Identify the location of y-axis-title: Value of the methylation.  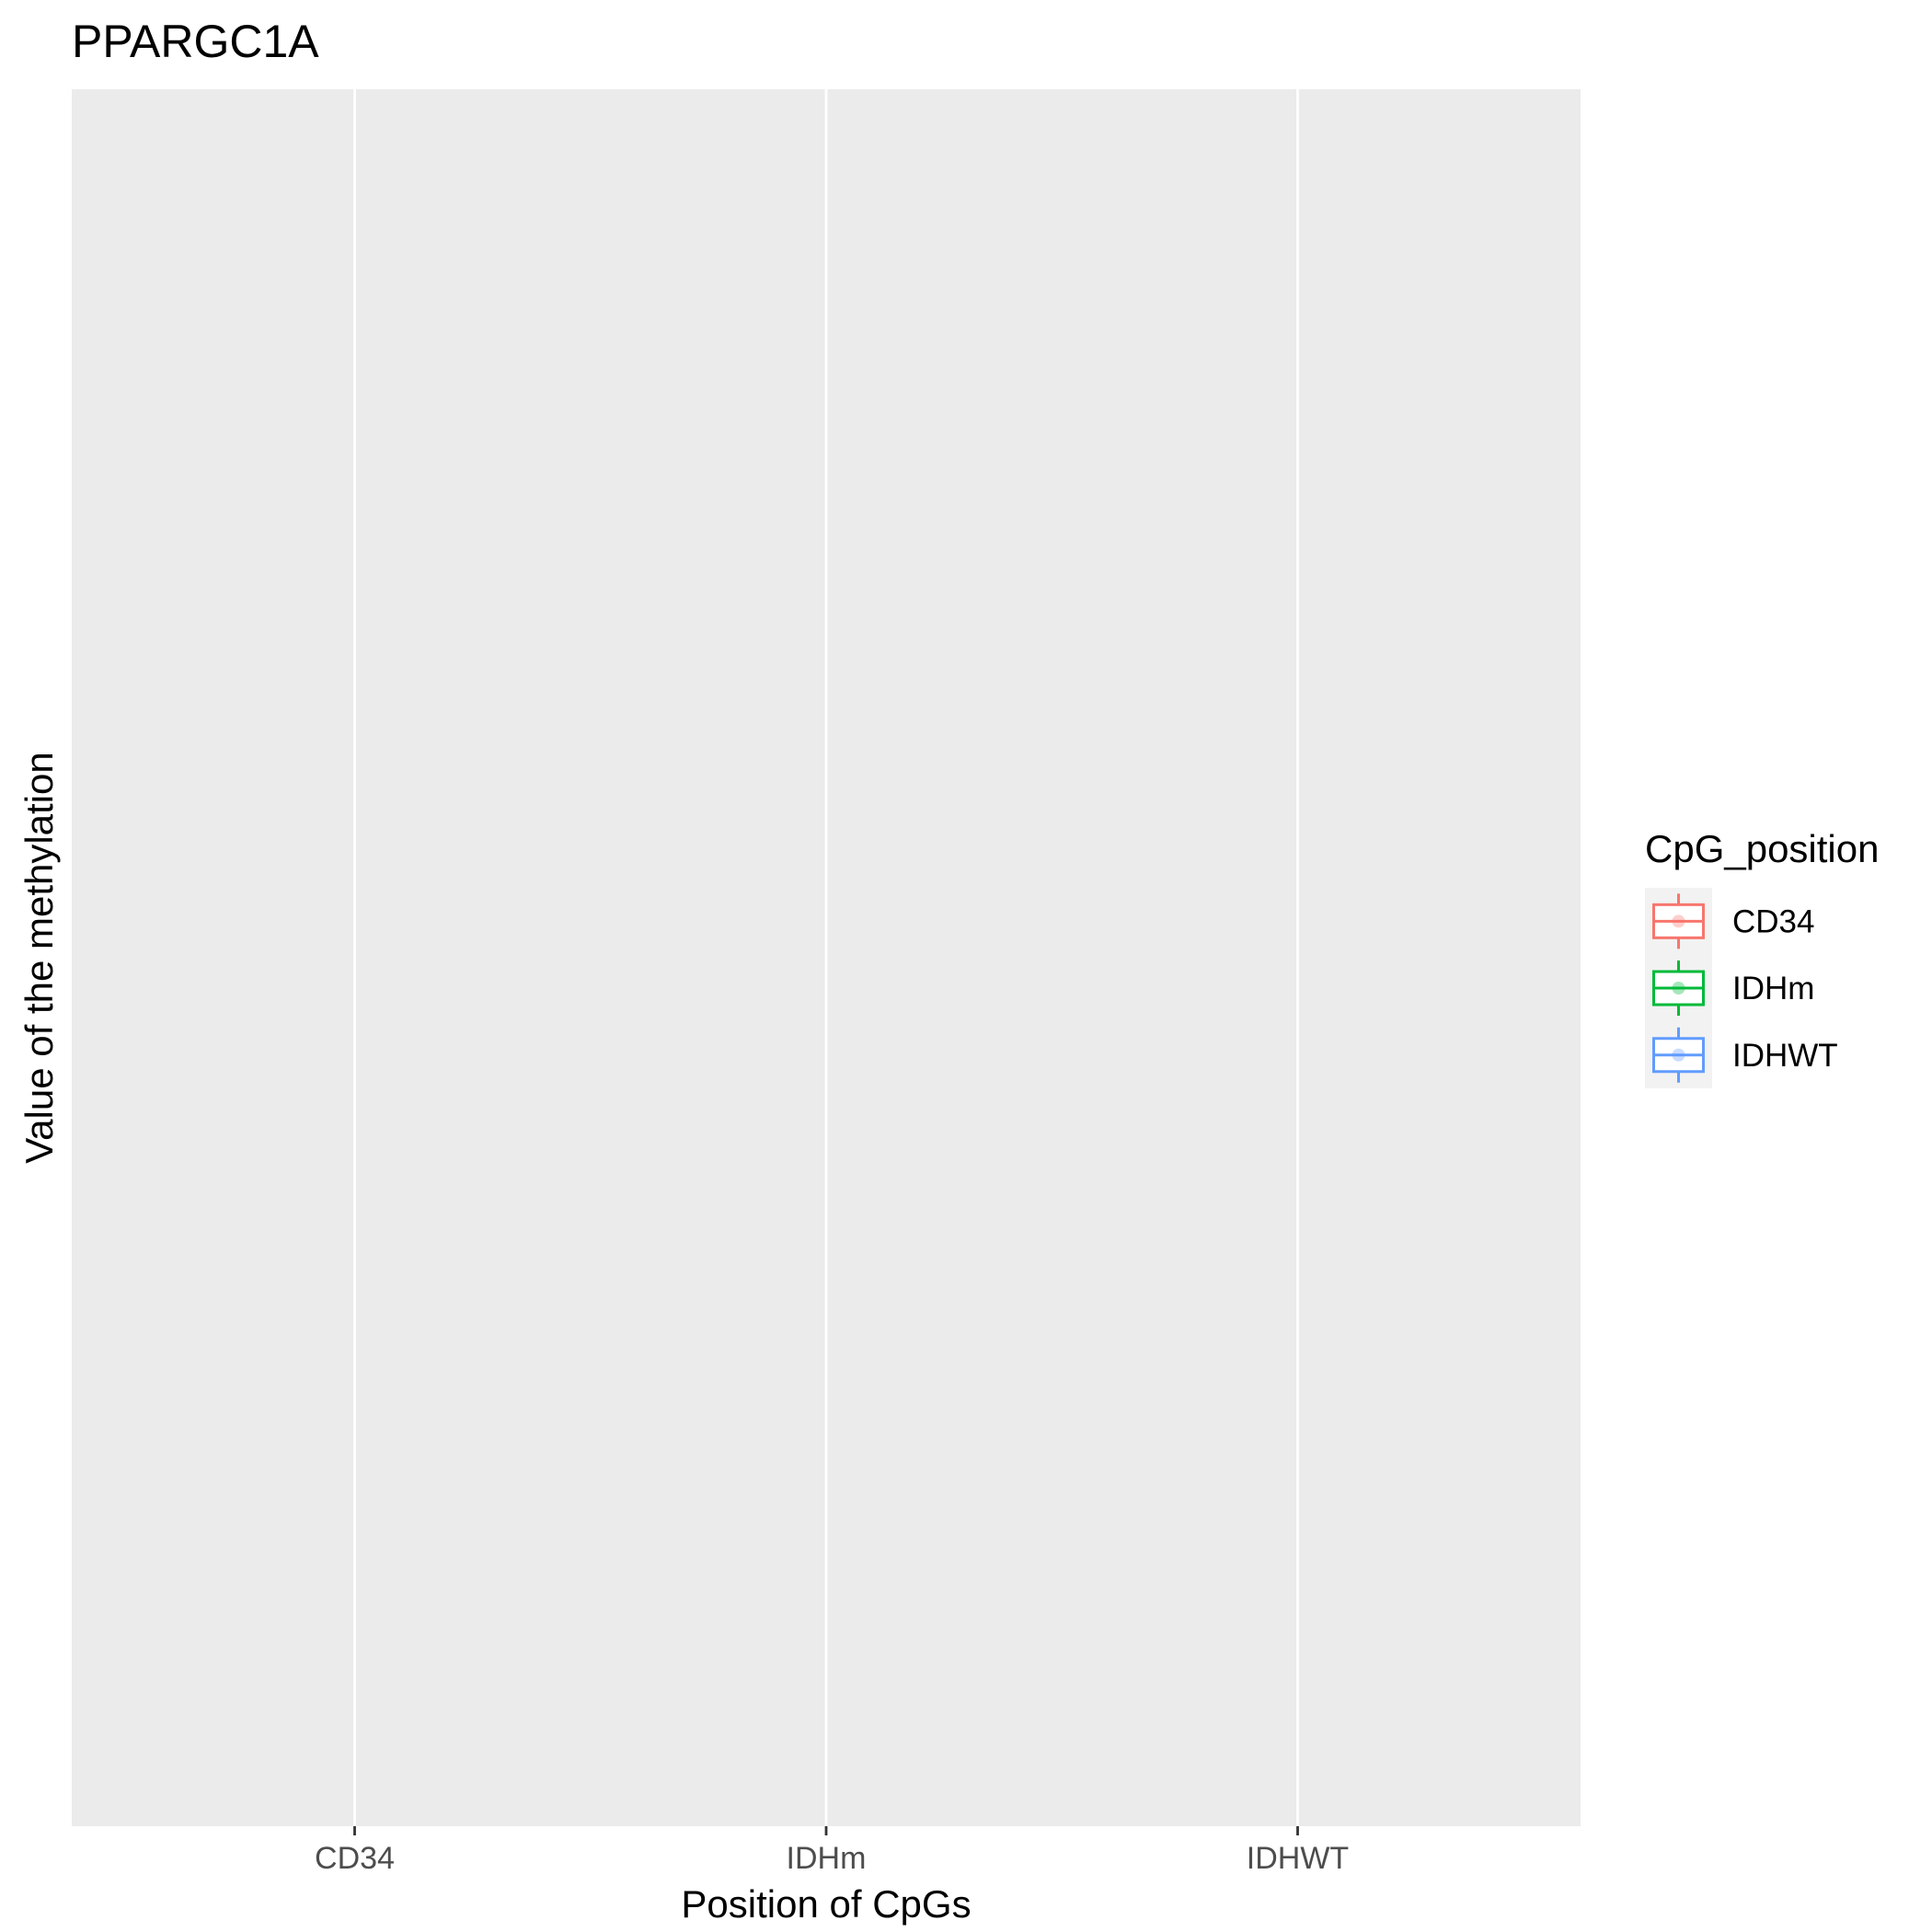
(39, 958).